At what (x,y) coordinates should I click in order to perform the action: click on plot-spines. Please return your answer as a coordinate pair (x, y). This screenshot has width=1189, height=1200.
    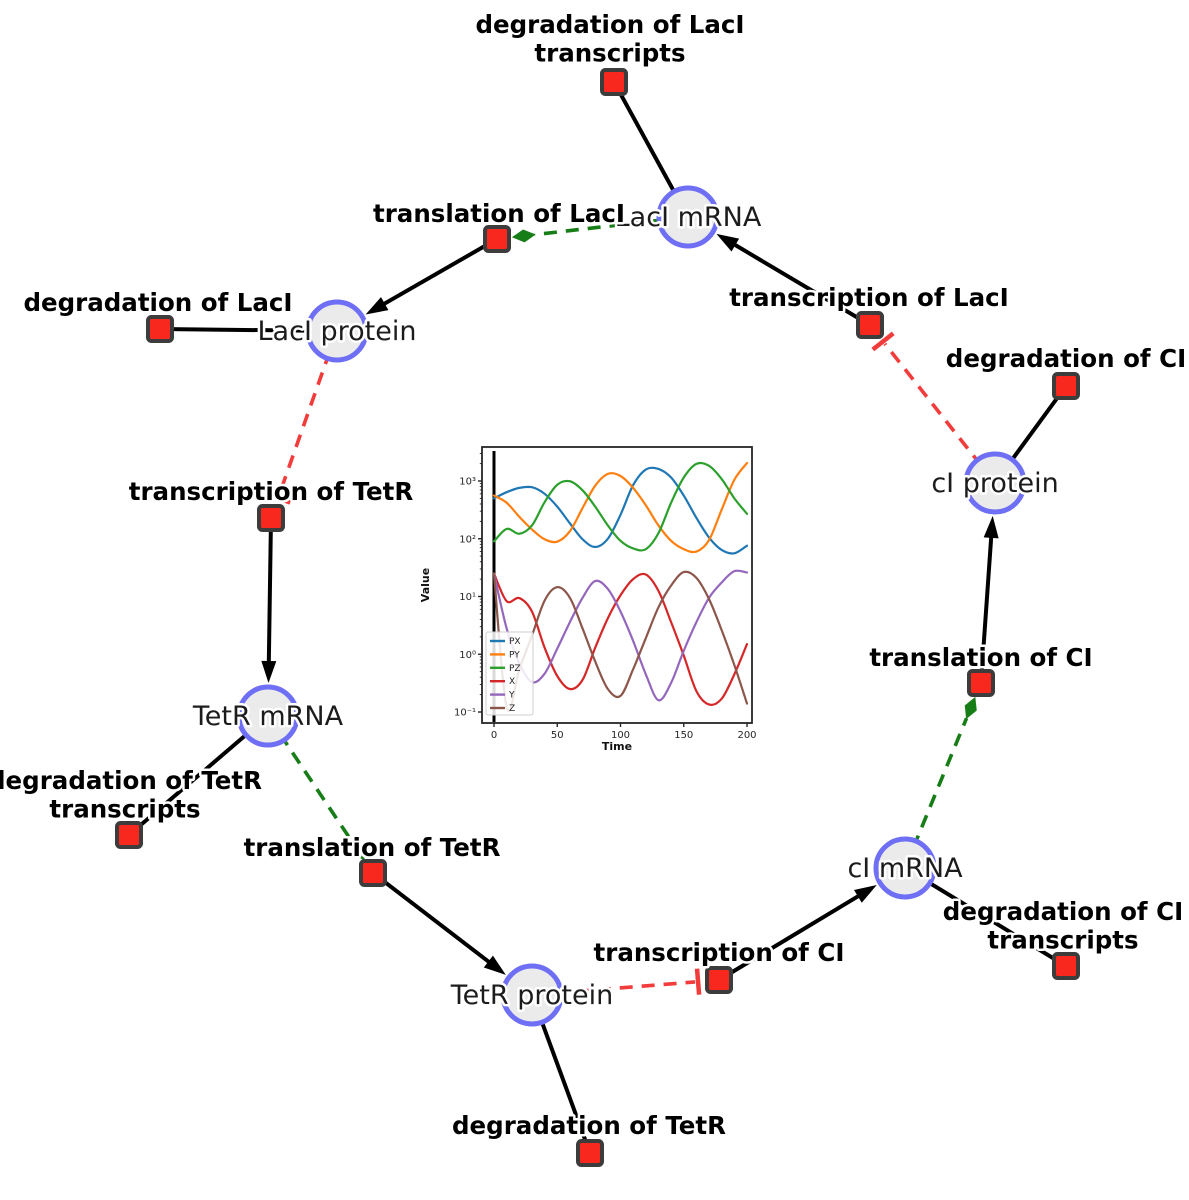
    Looking at the image, I should click on (617, 585).